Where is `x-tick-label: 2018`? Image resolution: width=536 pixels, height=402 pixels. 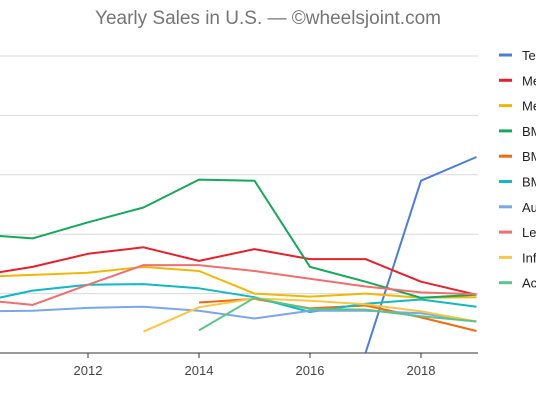
x-tick-label: 2018 is located at coordinates (421, 370).